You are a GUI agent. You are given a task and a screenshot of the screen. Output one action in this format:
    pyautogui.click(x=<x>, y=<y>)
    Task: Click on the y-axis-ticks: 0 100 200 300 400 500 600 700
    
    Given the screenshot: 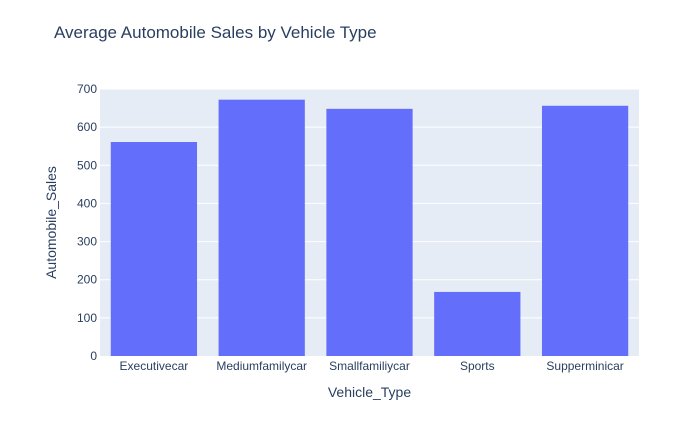 What is the action you would take?
    pyautogui.click(x=87, y=222)
    